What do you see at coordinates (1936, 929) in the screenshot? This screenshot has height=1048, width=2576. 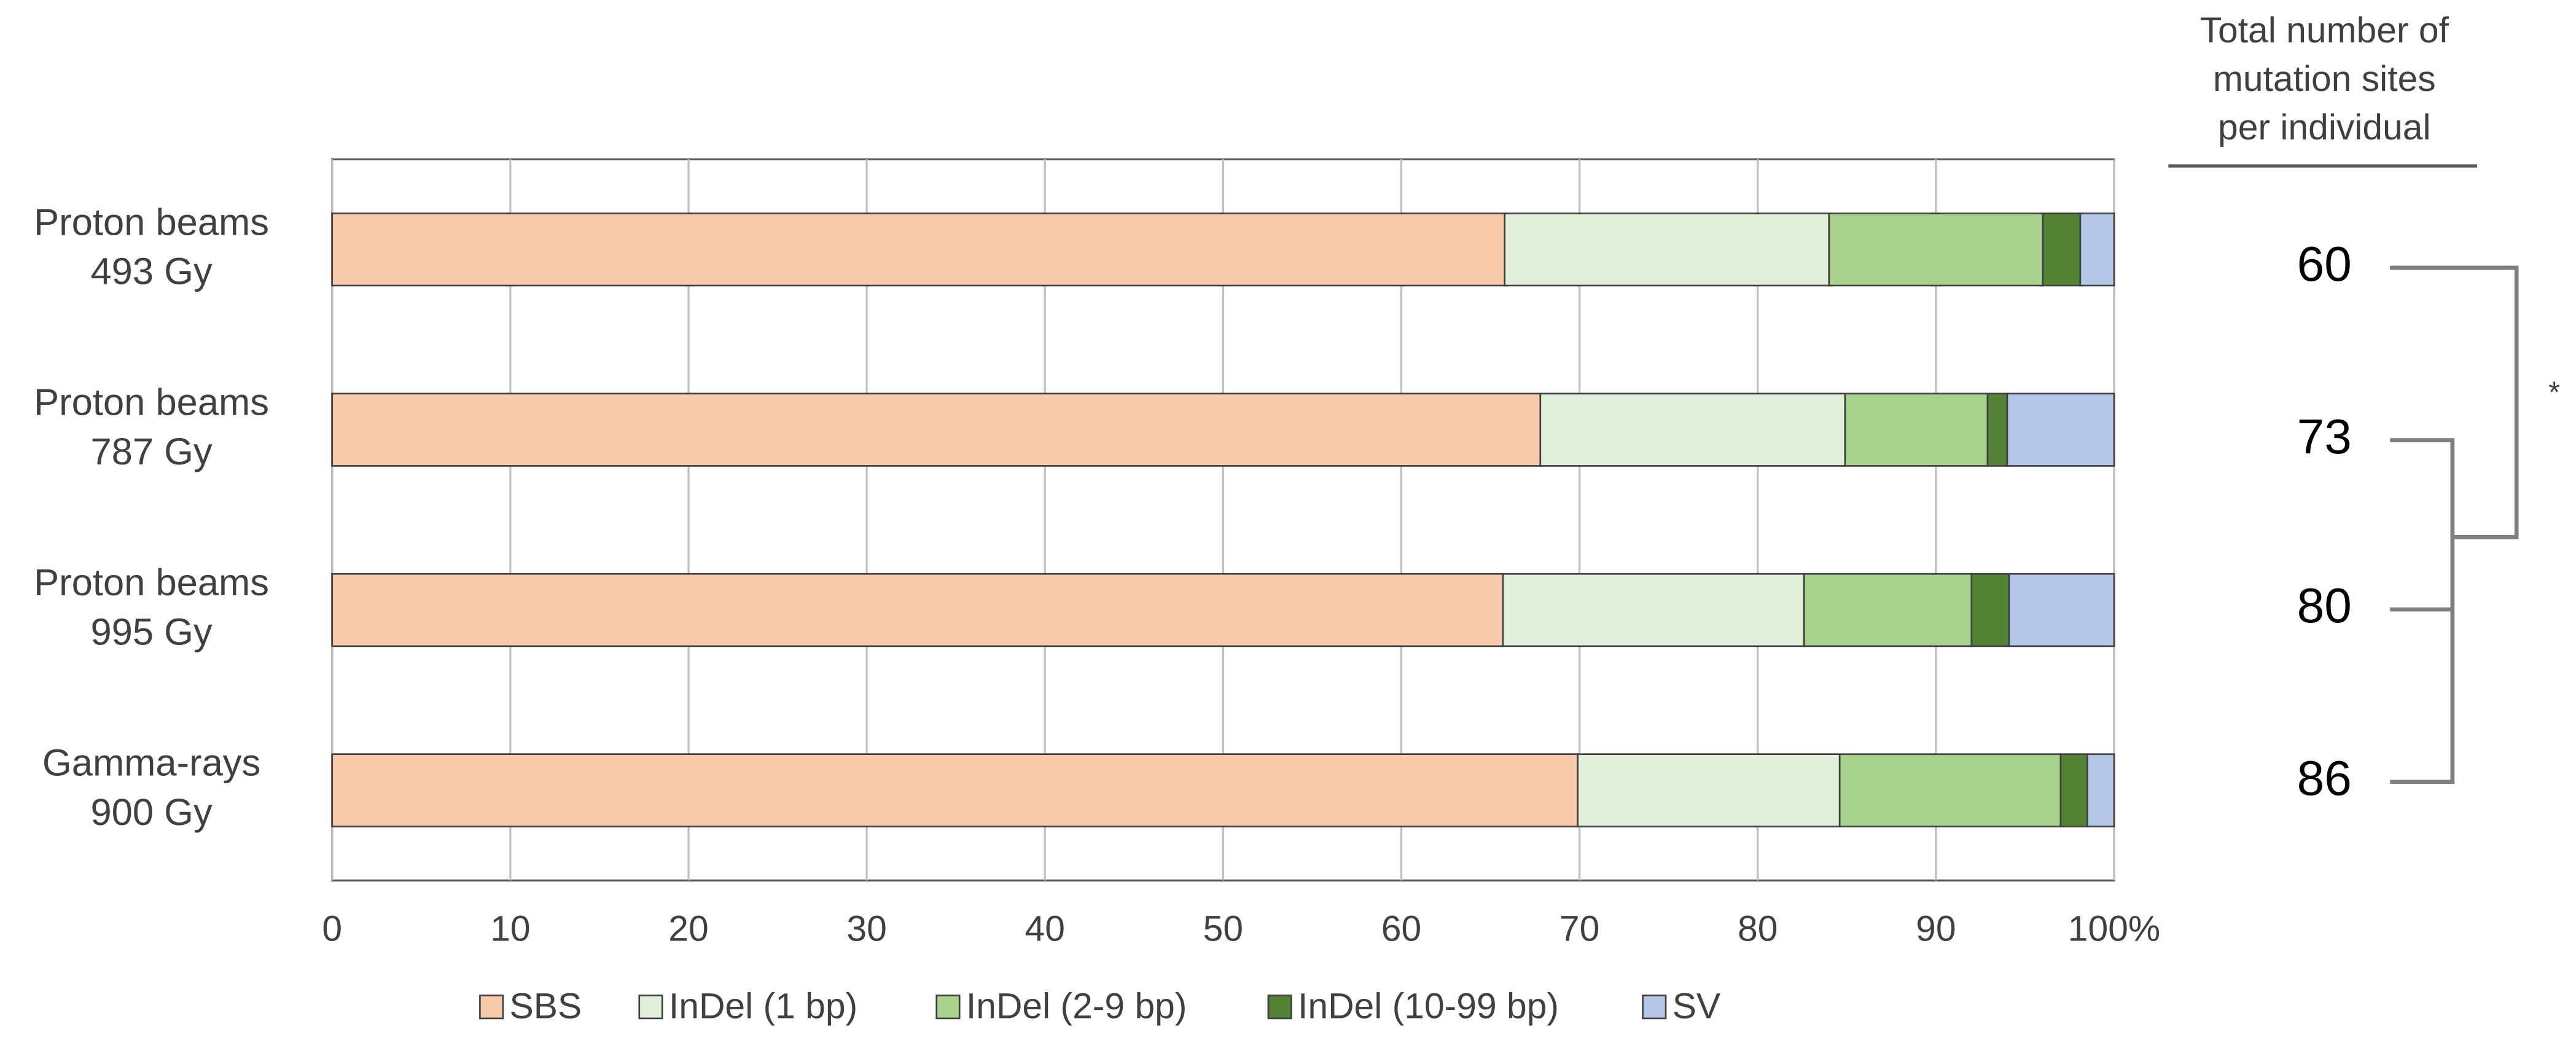 I see `x-tick-label: 90` at bounding box center [1936, 929].